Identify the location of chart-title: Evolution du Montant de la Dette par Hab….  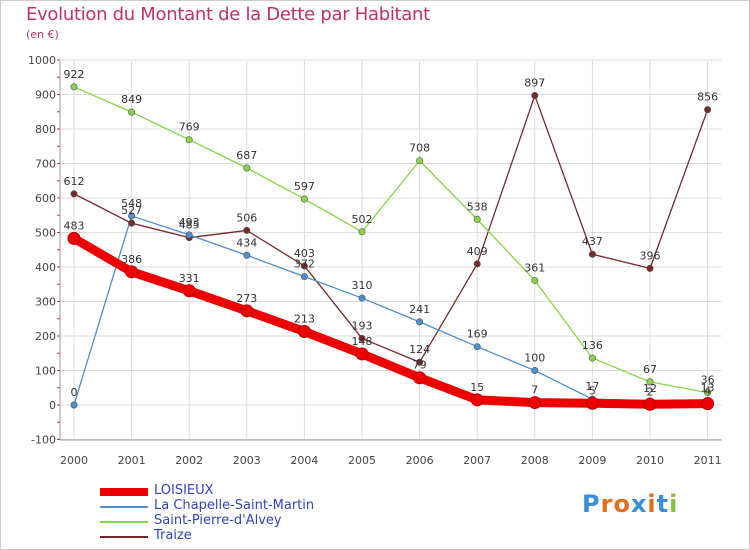
(228, 14).